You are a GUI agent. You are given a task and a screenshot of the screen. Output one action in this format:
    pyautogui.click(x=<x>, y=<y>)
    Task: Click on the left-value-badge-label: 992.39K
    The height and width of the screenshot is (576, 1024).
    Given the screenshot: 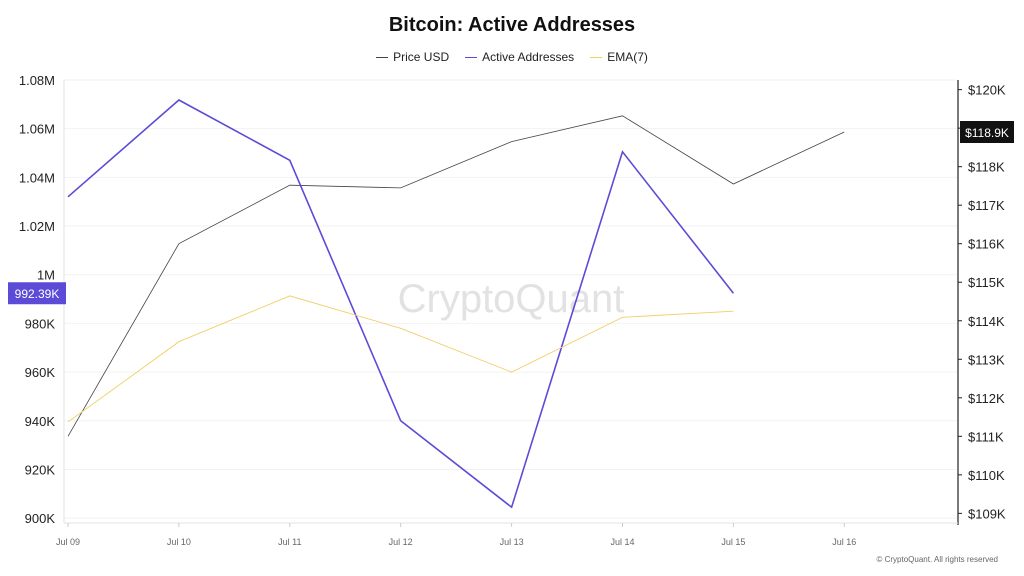 What is the action you would take?
    pyautogui.click(x=37, y=294)
    